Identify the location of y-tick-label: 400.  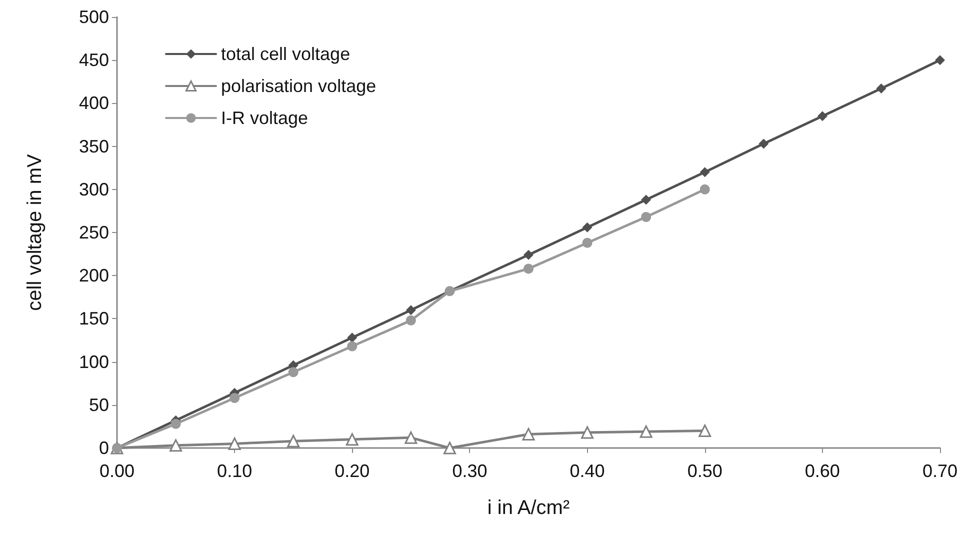
(93, 103).